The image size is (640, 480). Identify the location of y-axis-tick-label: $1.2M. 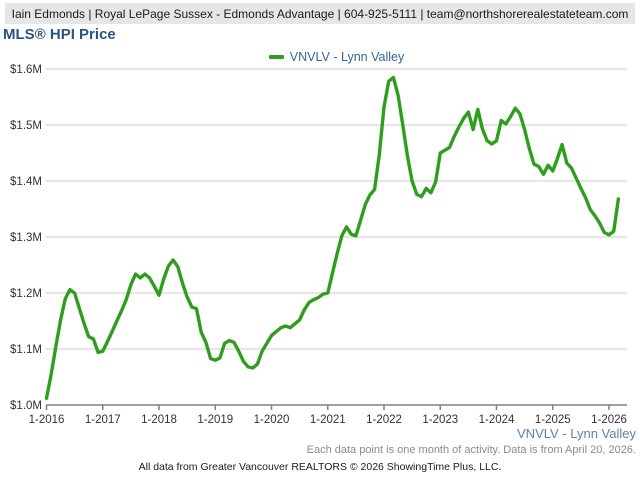
(26, 294).